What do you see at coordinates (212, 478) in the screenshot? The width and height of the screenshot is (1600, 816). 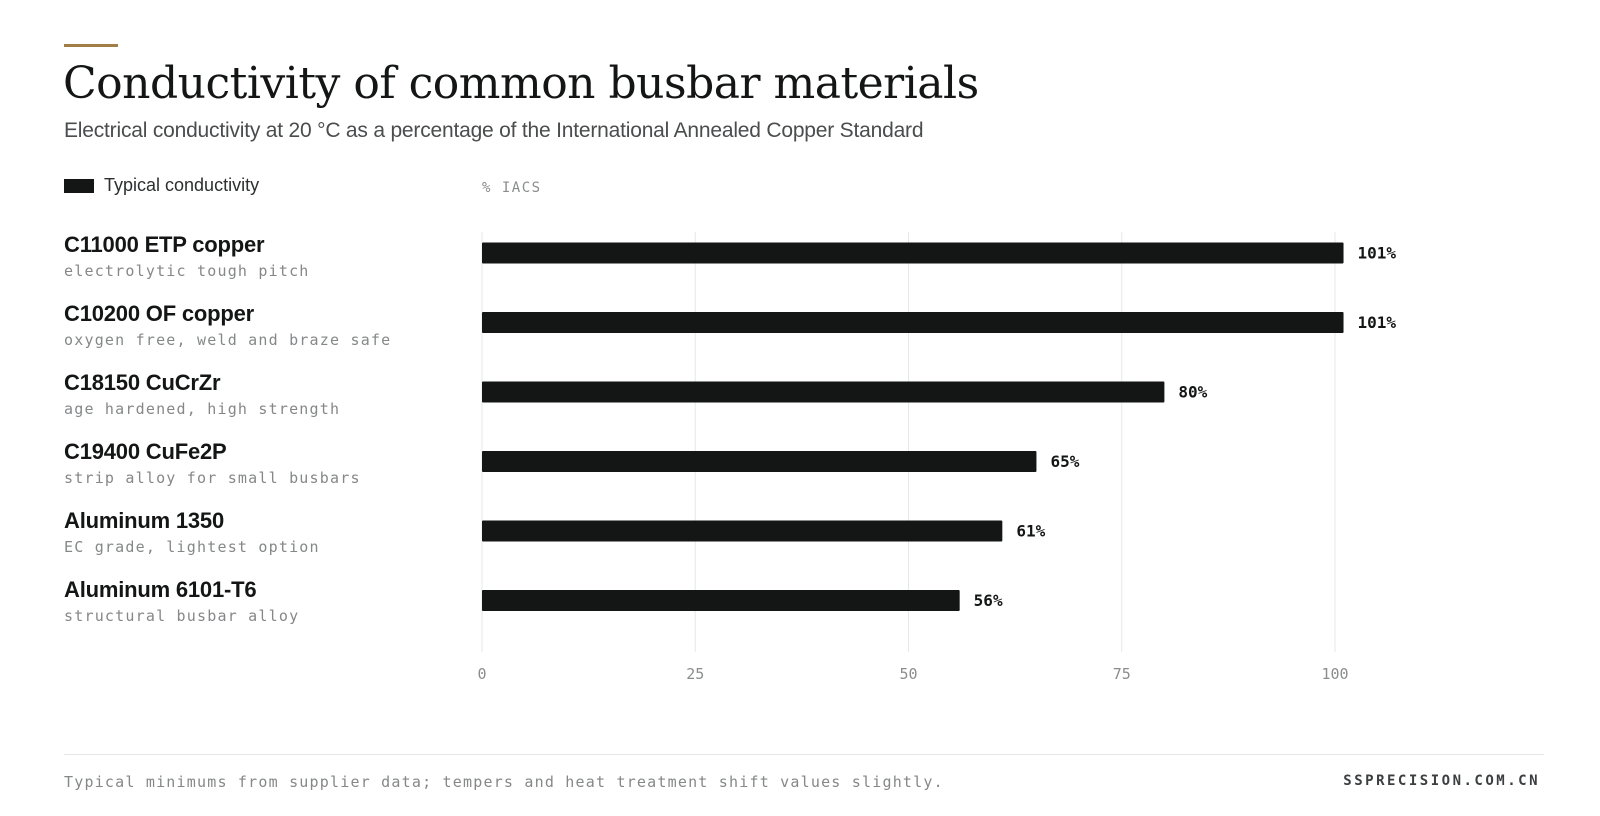 I see `material-description: strip alloy for small busbars` at bounding box center [212, 478].